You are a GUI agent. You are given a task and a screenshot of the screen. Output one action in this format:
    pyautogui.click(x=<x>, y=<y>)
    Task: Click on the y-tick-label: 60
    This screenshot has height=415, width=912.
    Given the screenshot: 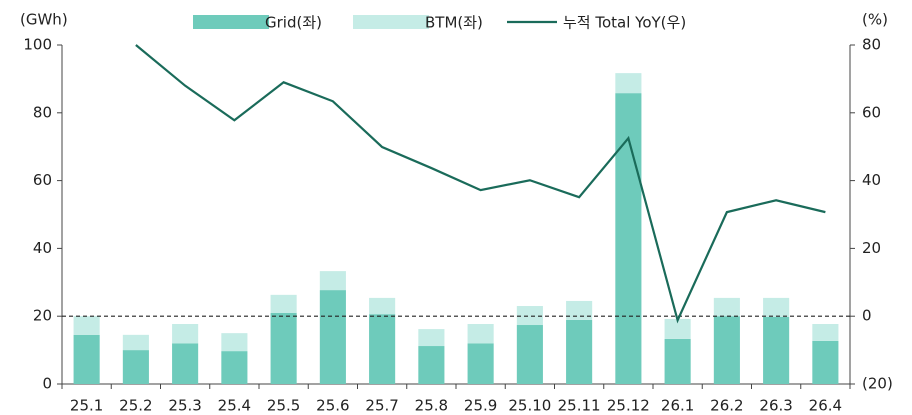 What is the action you would take?
    pyautogui.click(x=42, y=180)
    